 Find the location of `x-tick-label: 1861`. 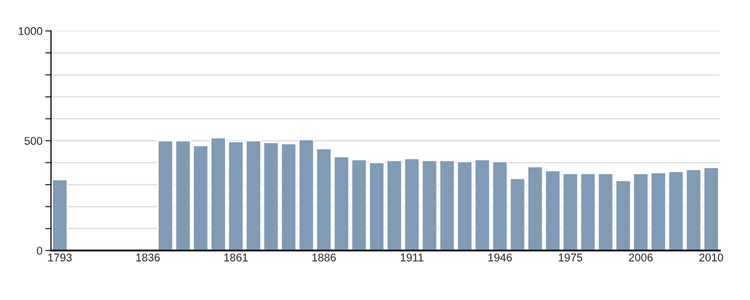

x-tick-label: 1861 is located at coordinates (236, 258).